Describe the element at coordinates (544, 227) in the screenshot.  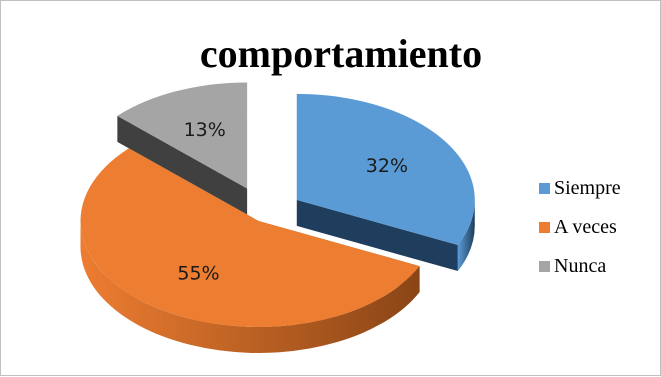
I see `legend-swatch-a-veces` at that location.